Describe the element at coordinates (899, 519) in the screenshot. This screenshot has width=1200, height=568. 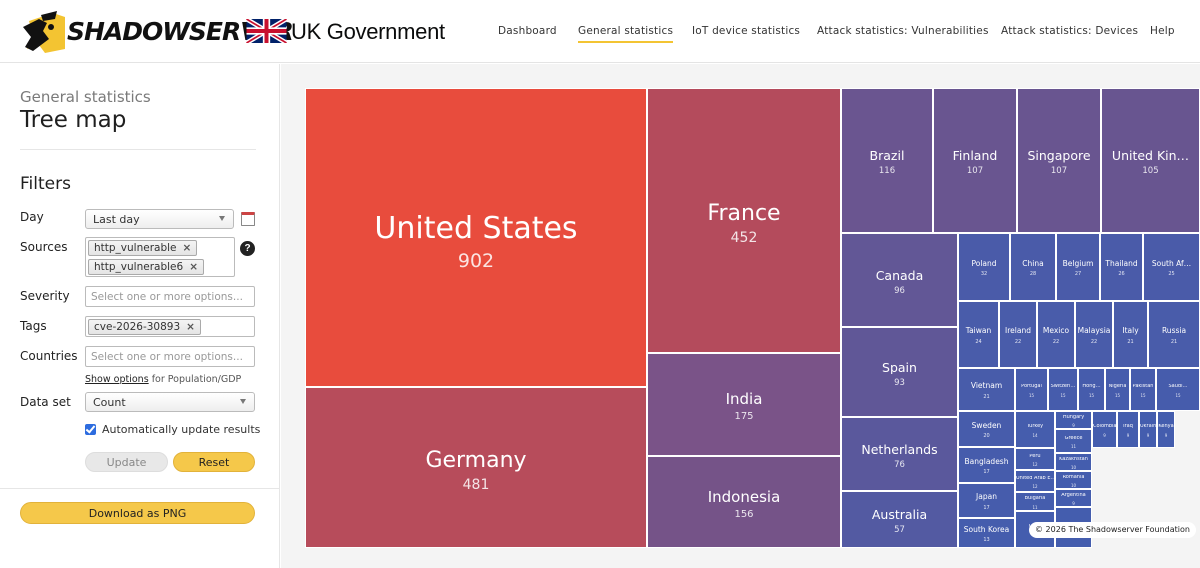
I see `treemap-cell: Australia 57` at that location.